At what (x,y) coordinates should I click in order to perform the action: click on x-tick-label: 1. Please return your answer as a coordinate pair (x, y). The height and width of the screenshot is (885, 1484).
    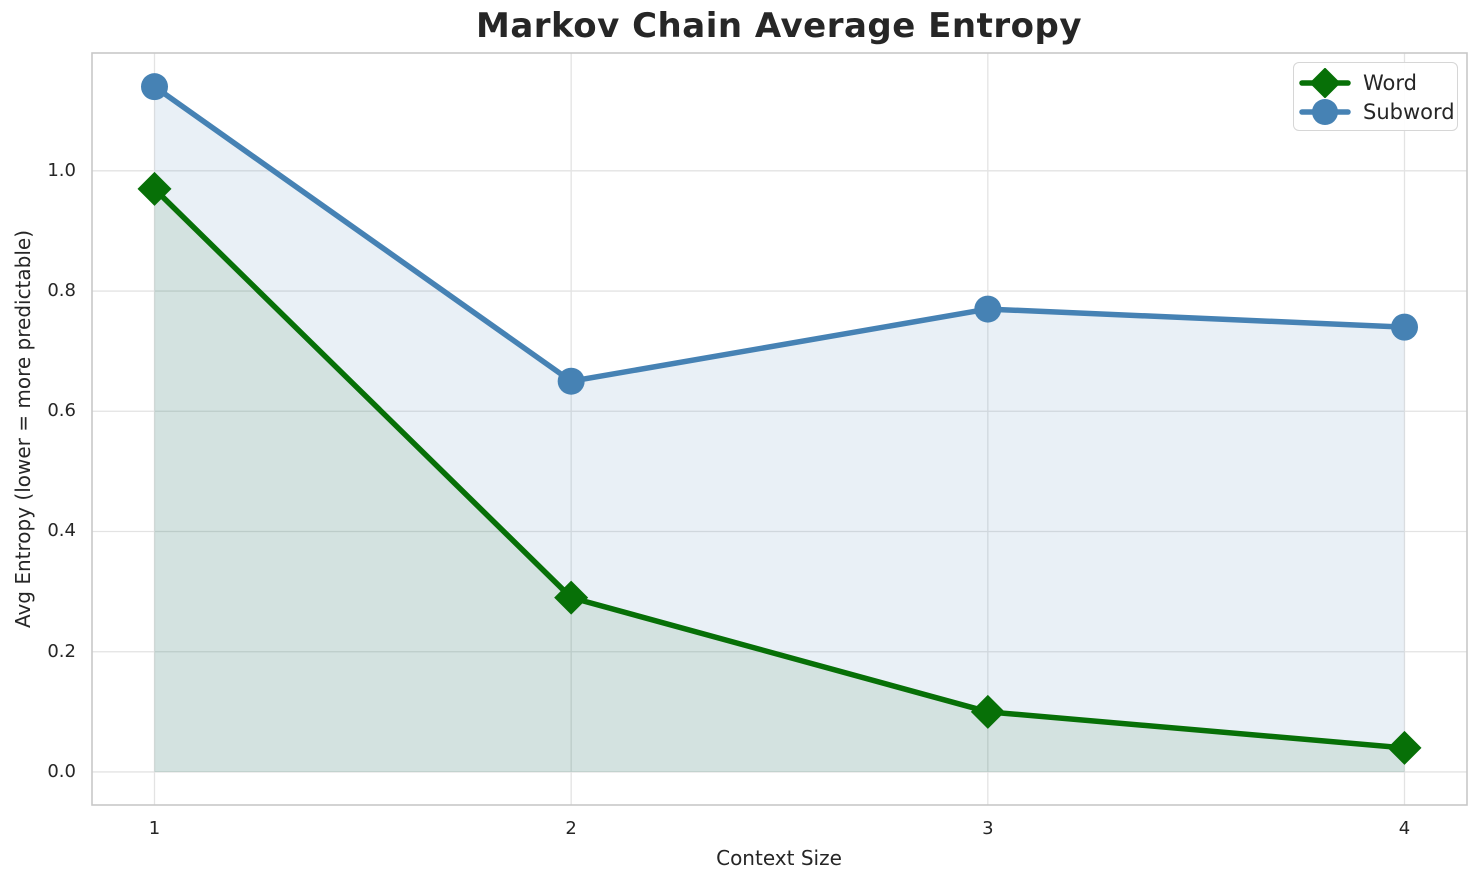
    Looking at the image, I should click on (154, 828).